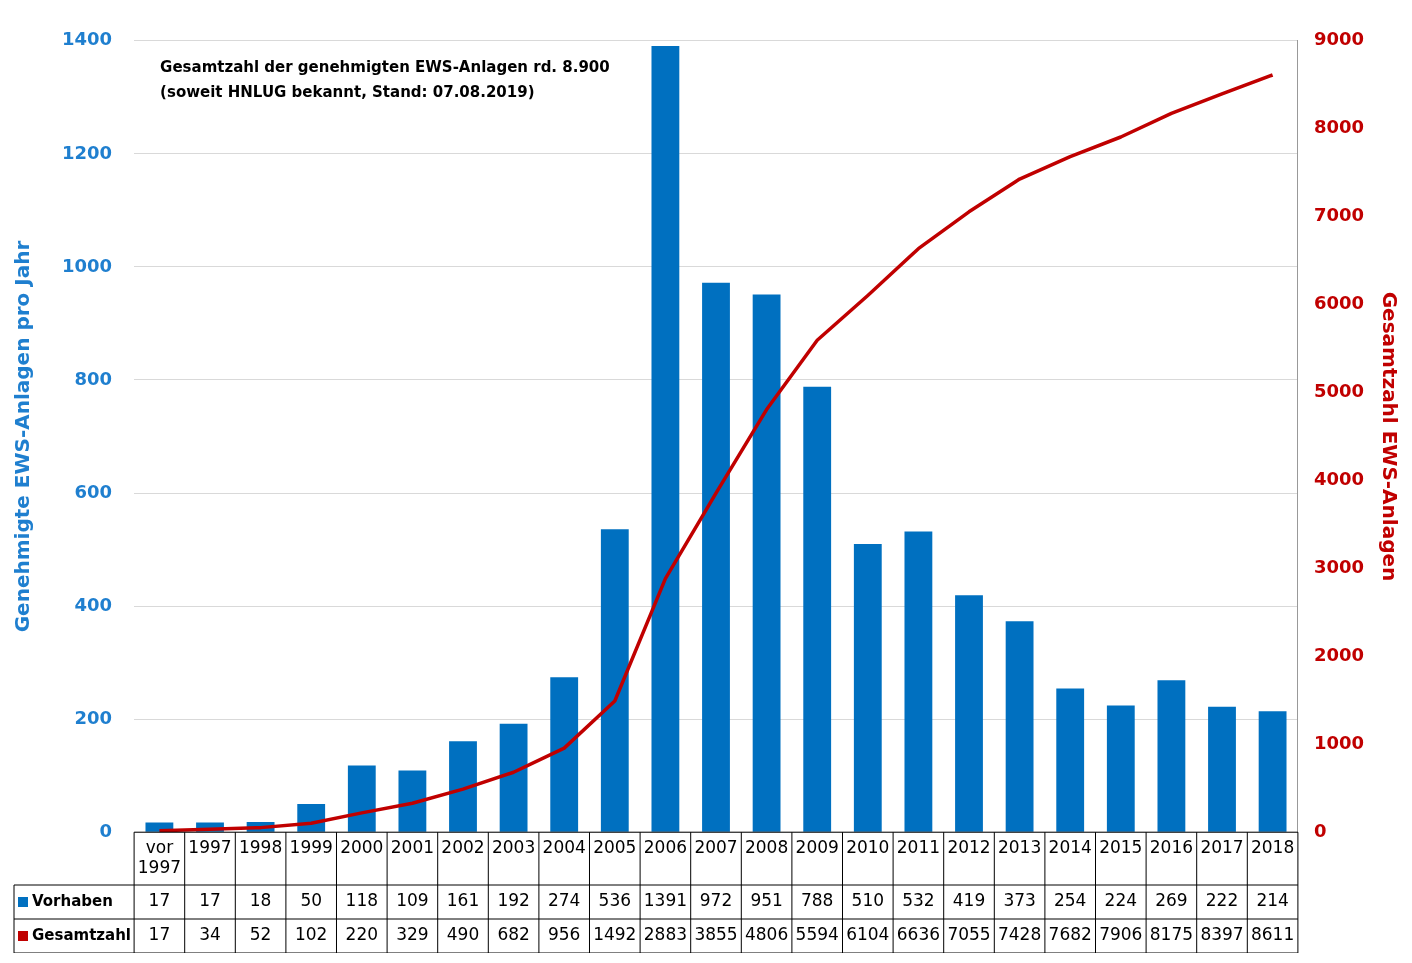  What do you see at coordinates (665, 900) in the screenshot?
I see `data-label: 1391` at bounding box center [665, 900].